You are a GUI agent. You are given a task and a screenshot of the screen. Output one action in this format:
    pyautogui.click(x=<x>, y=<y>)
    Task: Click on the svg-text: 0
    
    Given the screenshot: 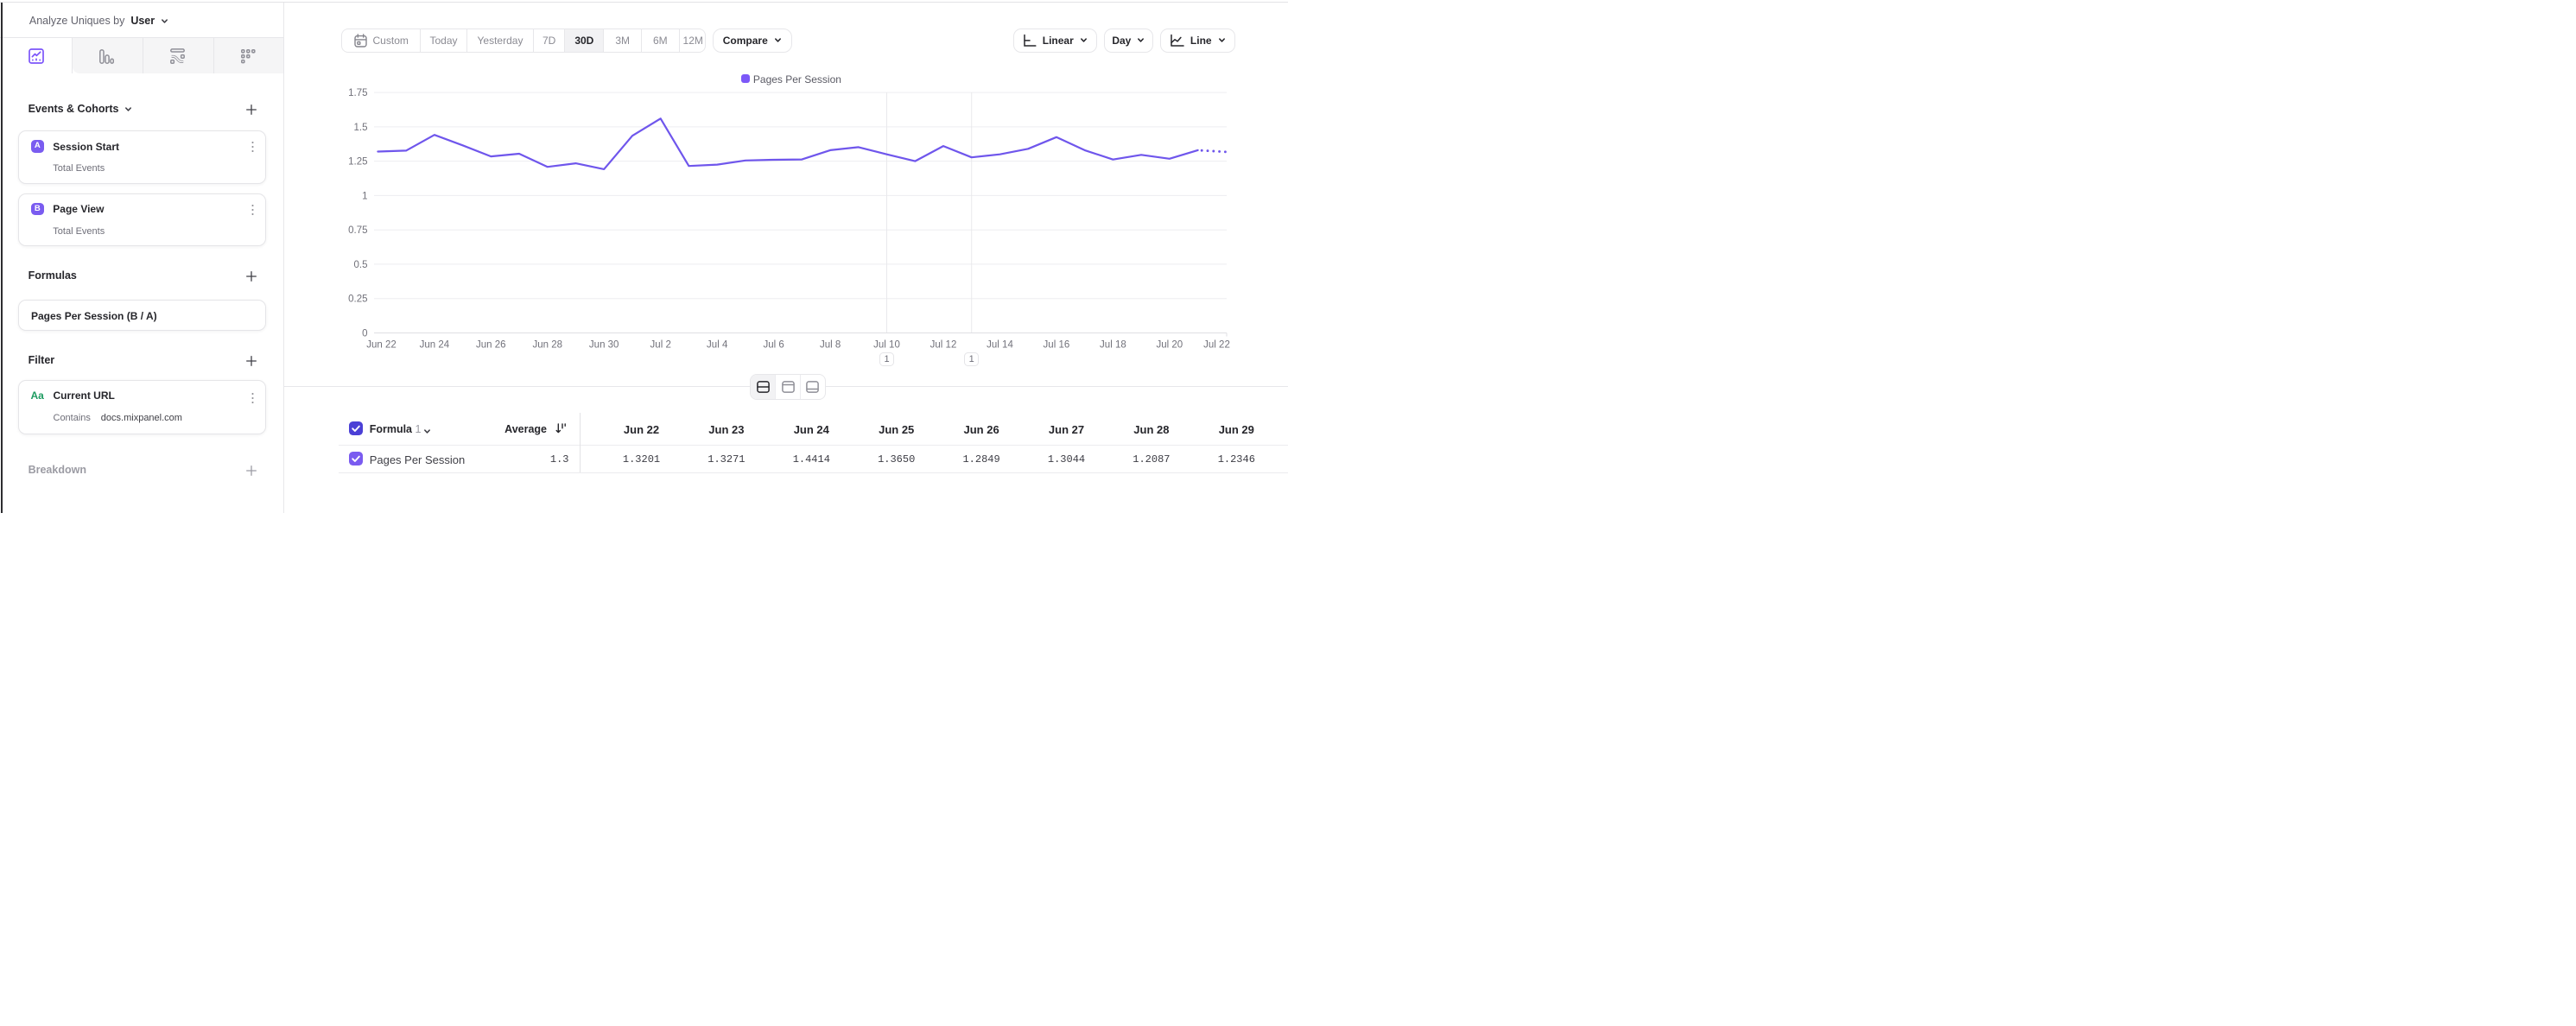 What is the action you would take?
    pyautogui.click(x=364, y=334)
    